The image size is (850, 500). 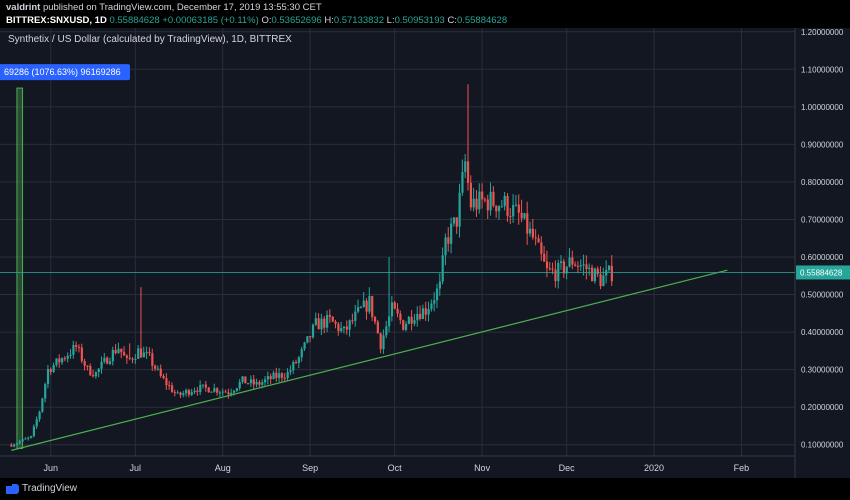 I want to click on y-tick-label: 1.10000000, so click(x=822, y=69).